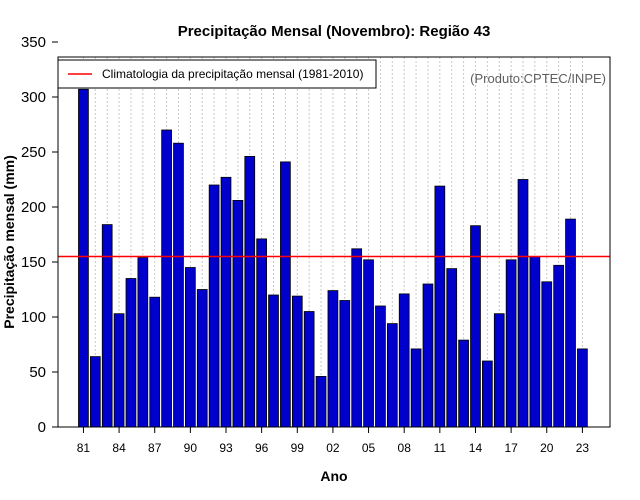  Describe the element at coordinates (333, 359) in the screenshot. I see `bar-2002` at that location.